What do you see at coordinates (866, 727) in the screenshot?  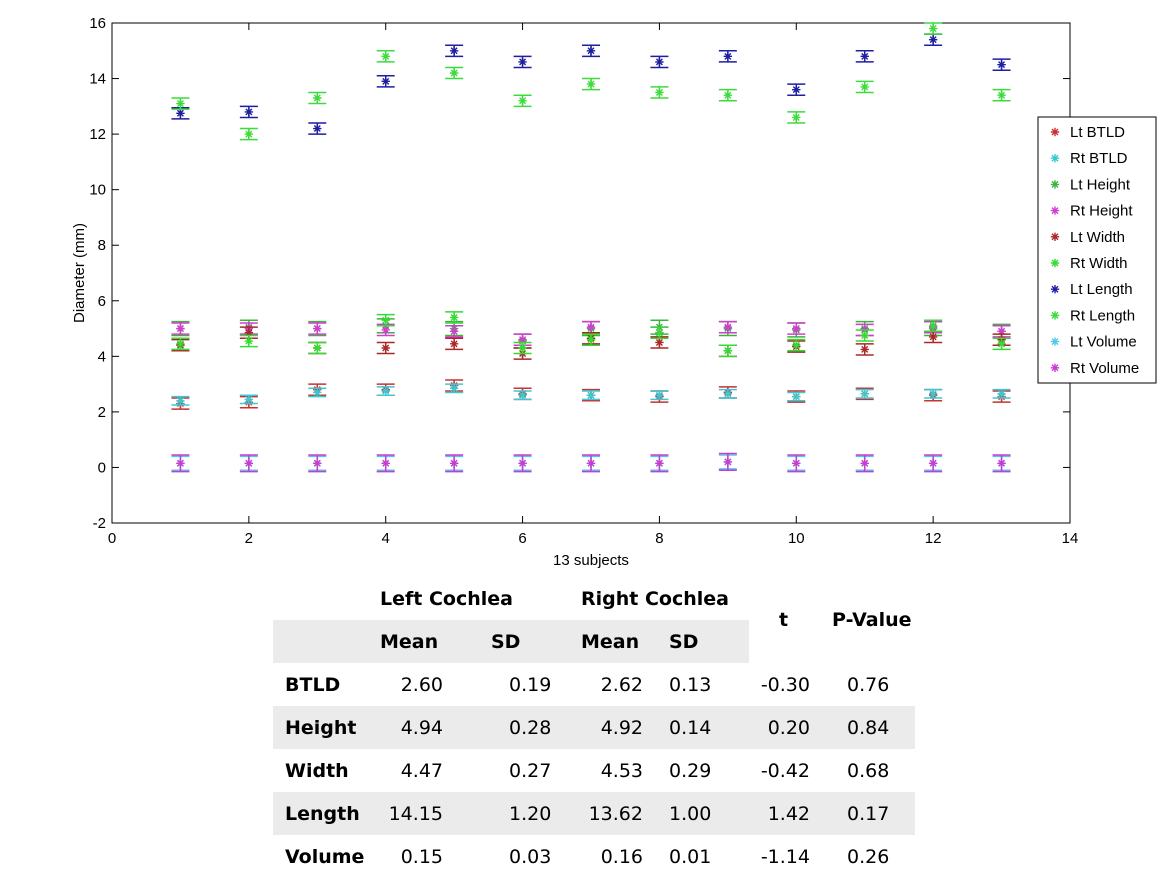 I see `p-value: 0.84` at bounding box center [866, 727].